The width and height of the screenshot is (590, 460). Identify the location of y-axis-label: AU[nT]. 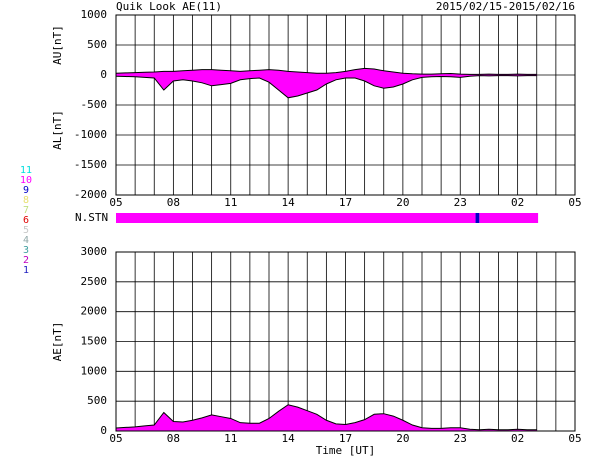
(57, 45).